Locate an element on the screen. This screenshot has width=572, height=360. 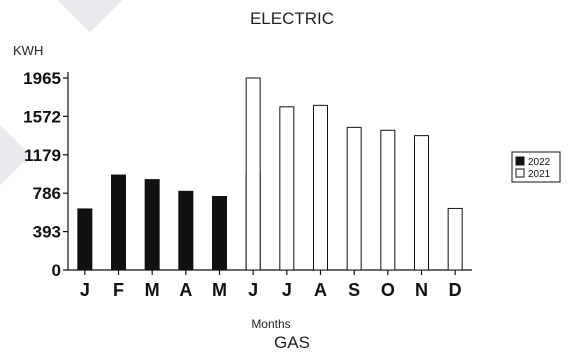
chart-title: ELECTRIC is located at coordinates (292, 18).